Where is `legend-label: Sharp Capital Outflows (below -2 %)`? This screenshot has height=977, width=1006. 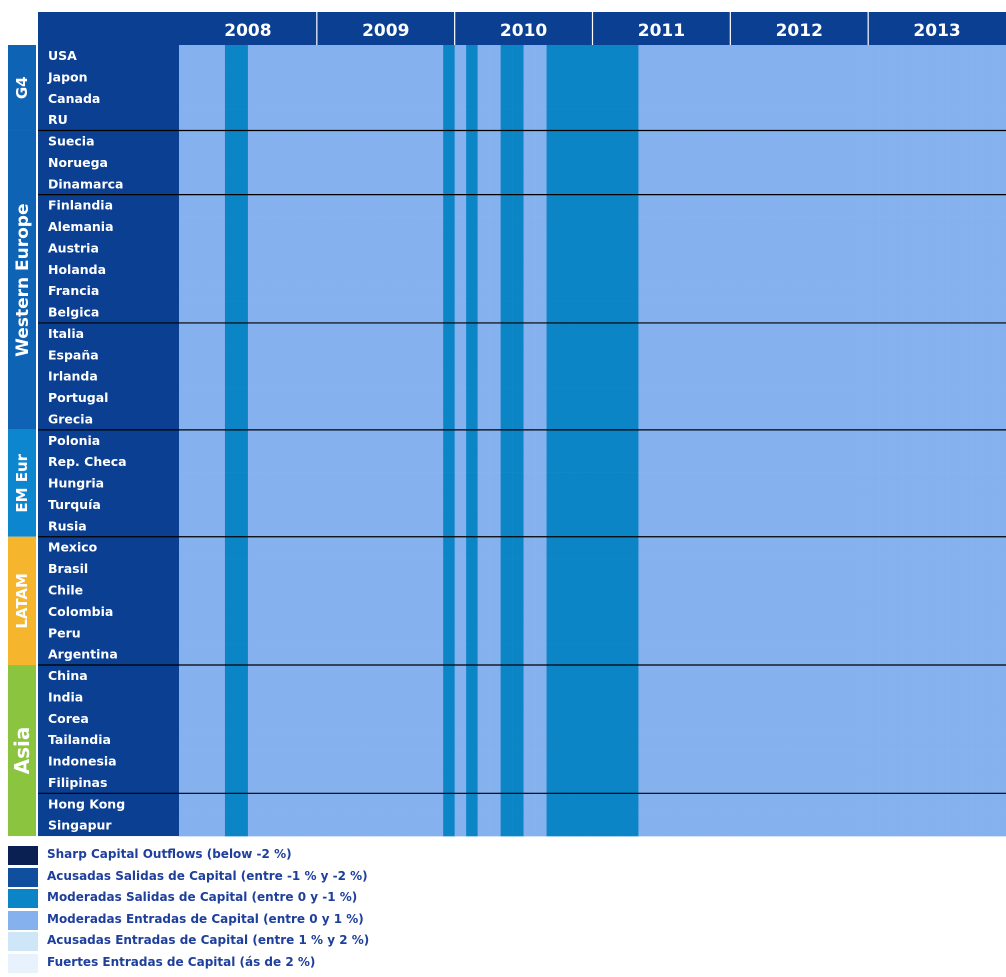 legend-label: Sharp Capital Outflows (below -2 %) is located at coordinates (169, 854).